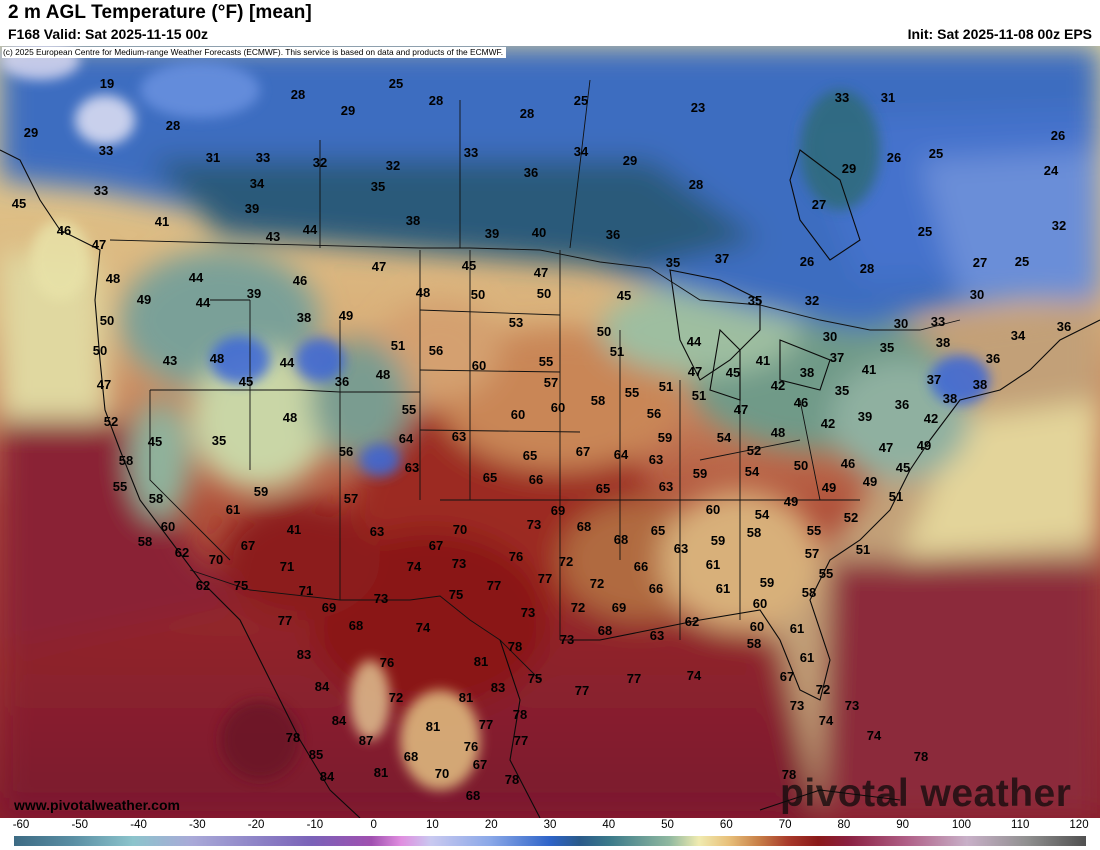 This screenshot has height=850, width=1100. Describe the element at coordinates (837, 357) in the screenshot. I see `temperature-value: 37` at that location.